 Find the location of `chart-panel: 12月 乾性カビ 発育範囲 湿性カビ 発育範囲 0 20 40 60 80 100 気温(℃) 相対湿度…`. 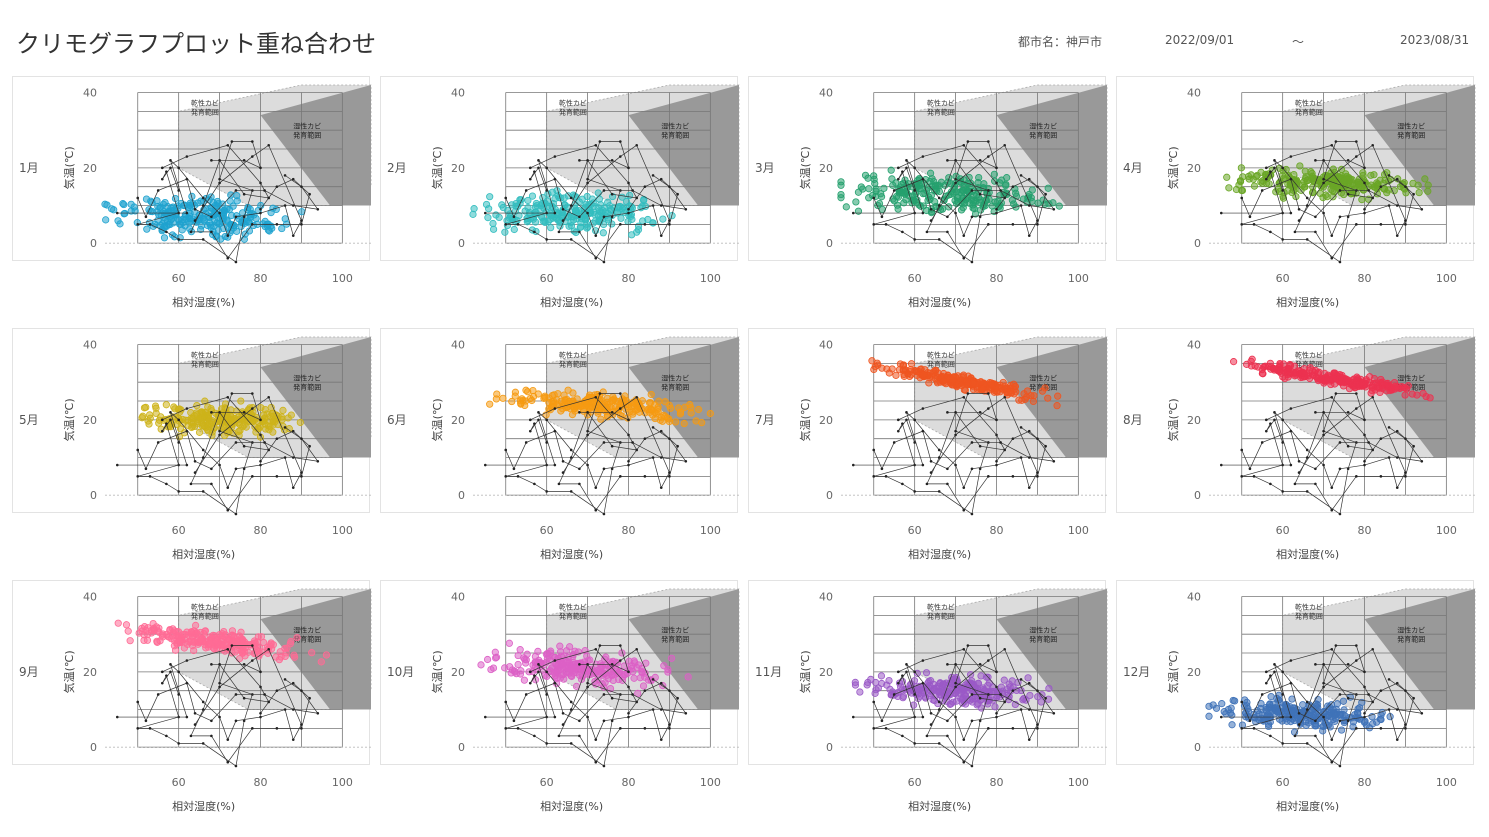

chart-panel: 12月 乾性カビ 発育範囲 湿性カビ 発育範囲 0 20 40 60 80 100 気温(℃) 相対湿度… is located at coordinates (1296, 696).